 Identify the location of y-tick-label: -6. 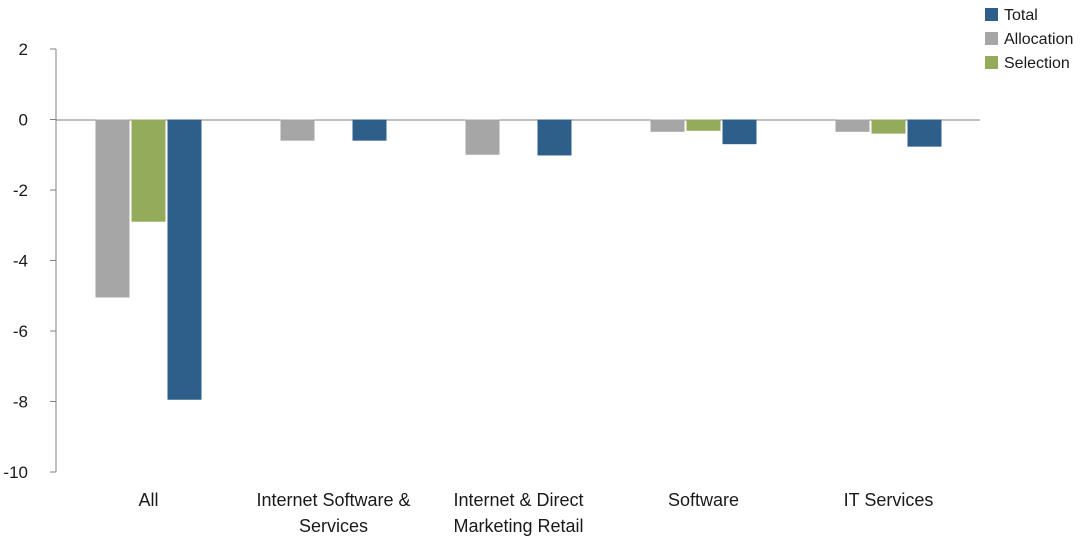
(20, 331).